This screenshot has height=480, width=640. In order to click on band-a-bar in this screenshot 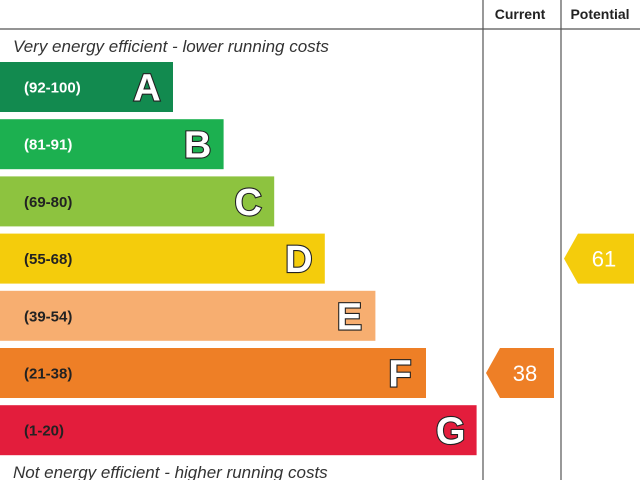, I will do `click(86, 87)`.